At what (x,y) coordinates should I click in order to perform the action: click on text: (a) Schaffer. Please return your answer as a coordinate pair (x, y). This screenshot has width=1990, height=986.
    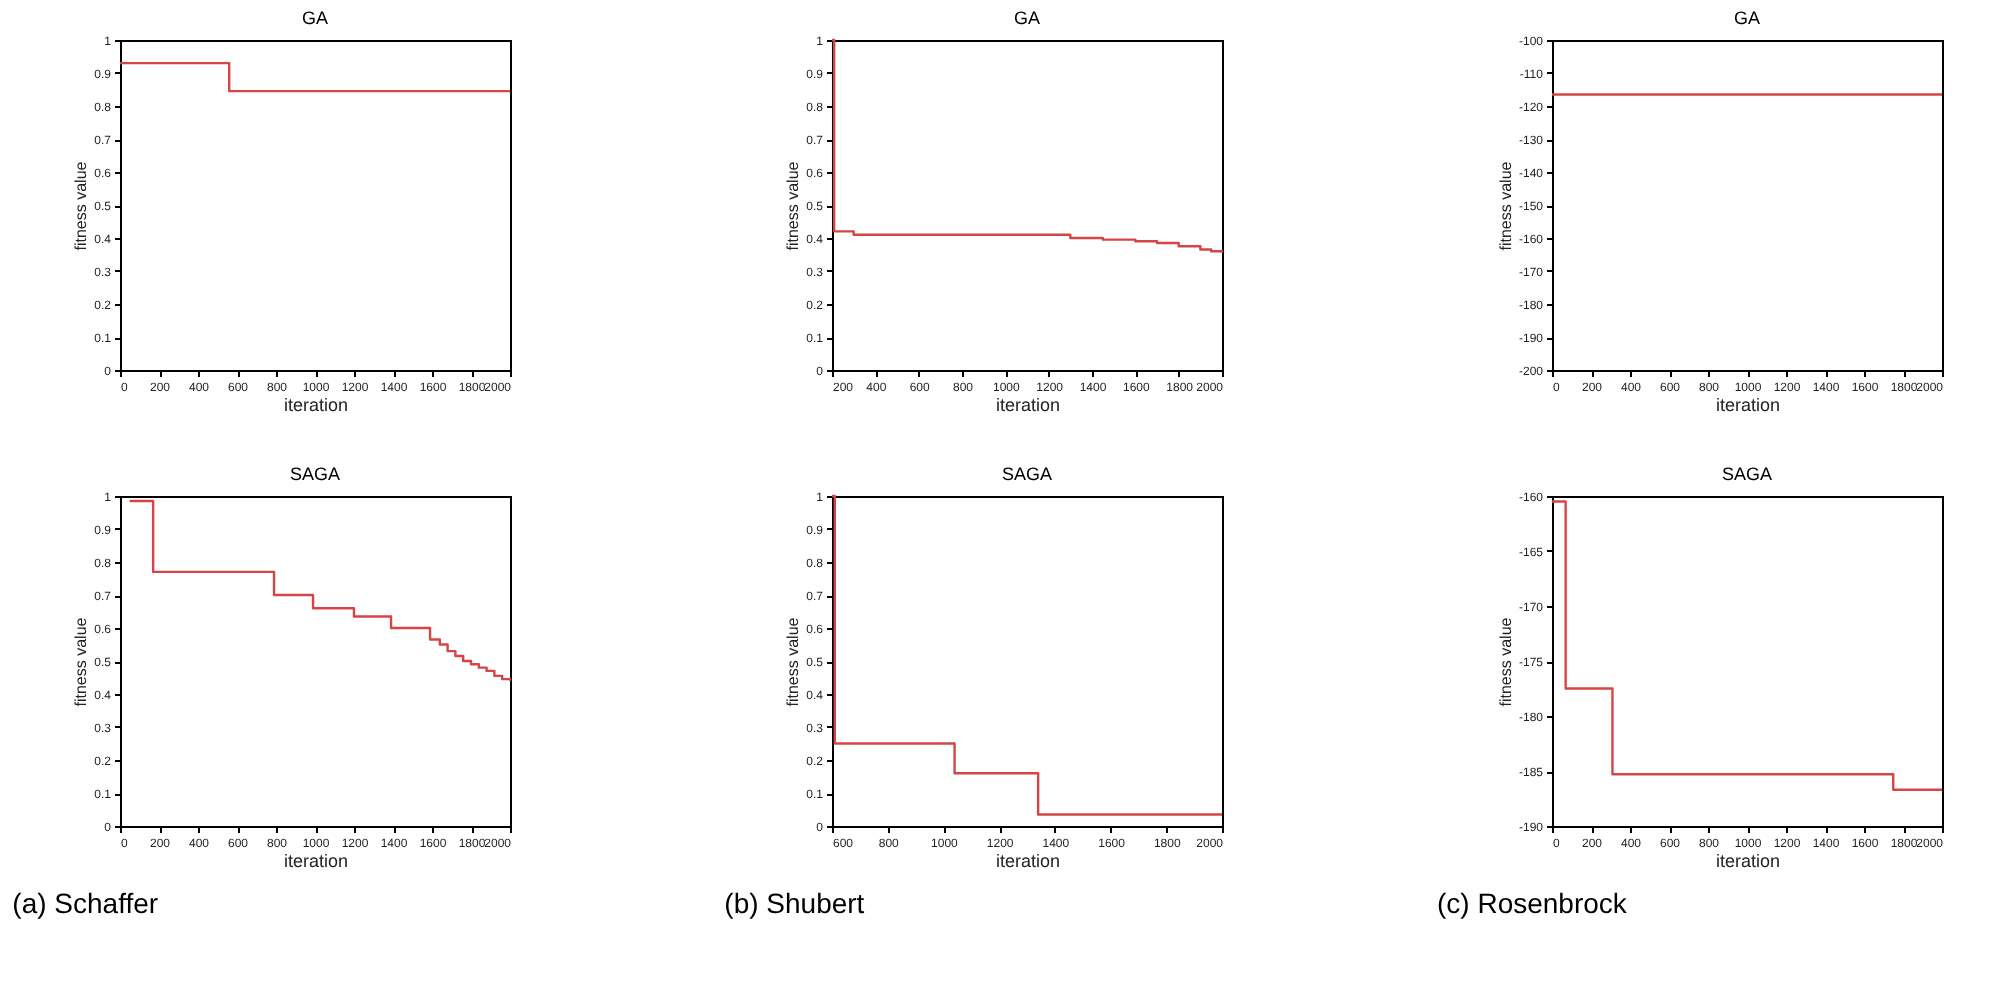
    Looking at the image, I should click on (85, 903).